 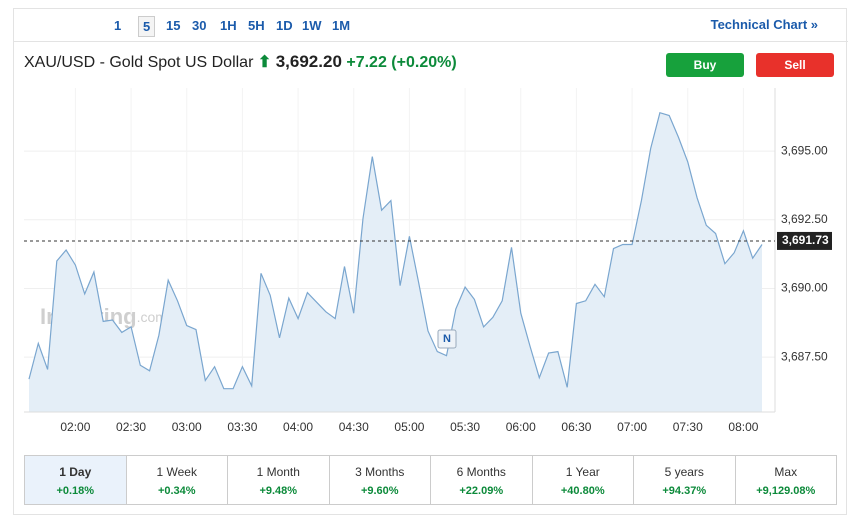 I want to click on period-change: +94.37%, so click(x=684, y=491).